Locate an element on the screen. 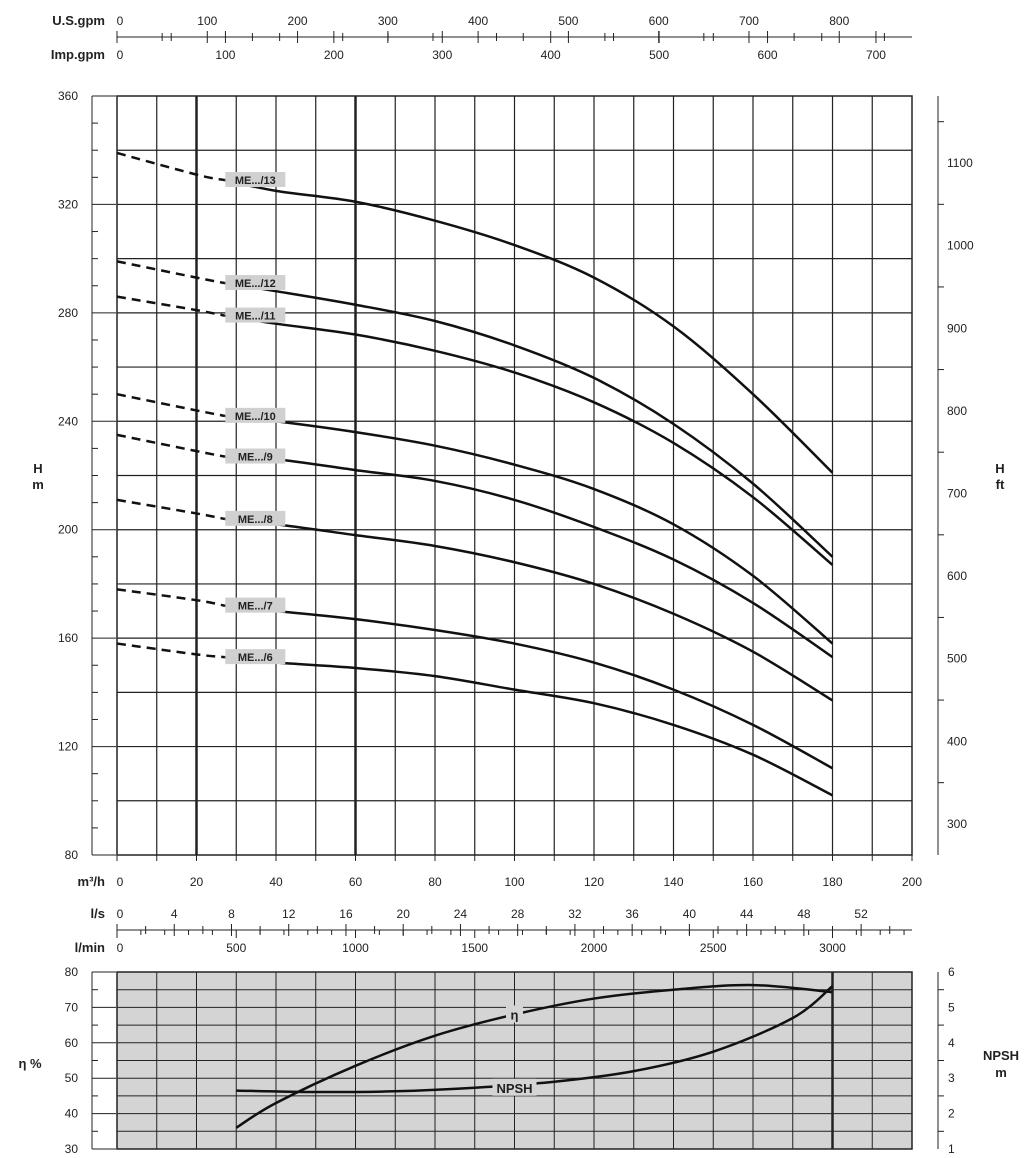 The image size is (1027, 1158). m3h-tick-label: 160 is located at coordinates (753, 882).